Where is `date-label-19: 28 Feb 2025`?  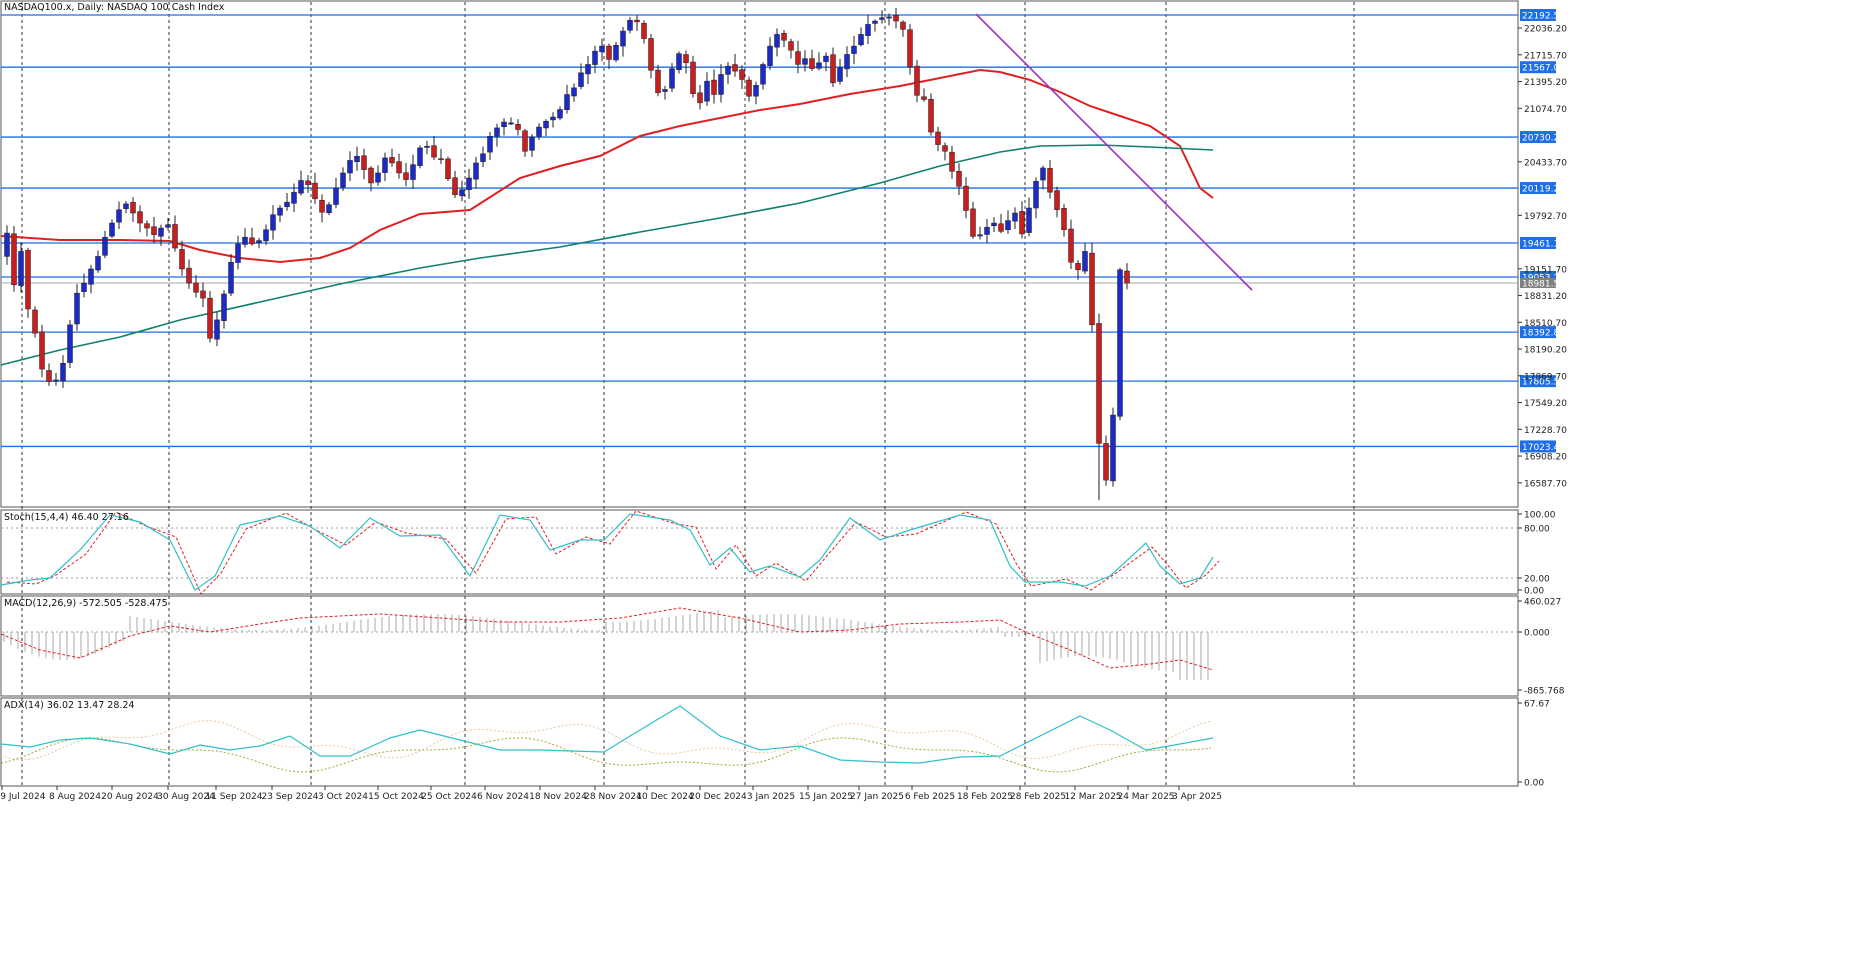
date-label-19: 28 Feb 2025 is located at coordinates (1038, 797).